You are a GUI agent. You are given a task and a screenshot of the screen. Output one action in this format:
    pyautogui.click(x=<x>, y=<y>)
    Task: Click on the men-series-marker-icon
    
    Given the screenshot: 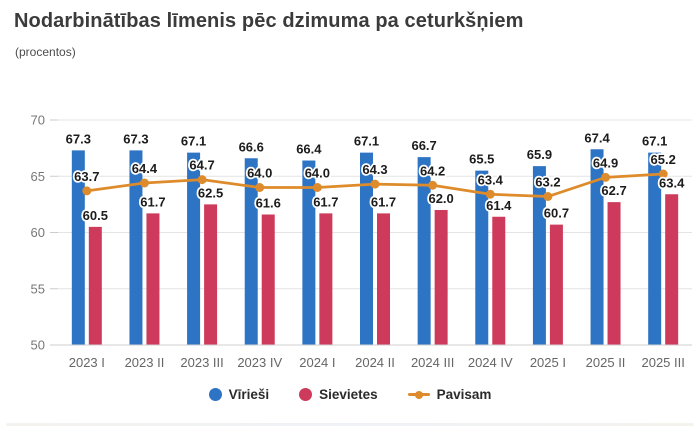 What is the action you would take?
    pyautogui.click(x=215, y=394)
    